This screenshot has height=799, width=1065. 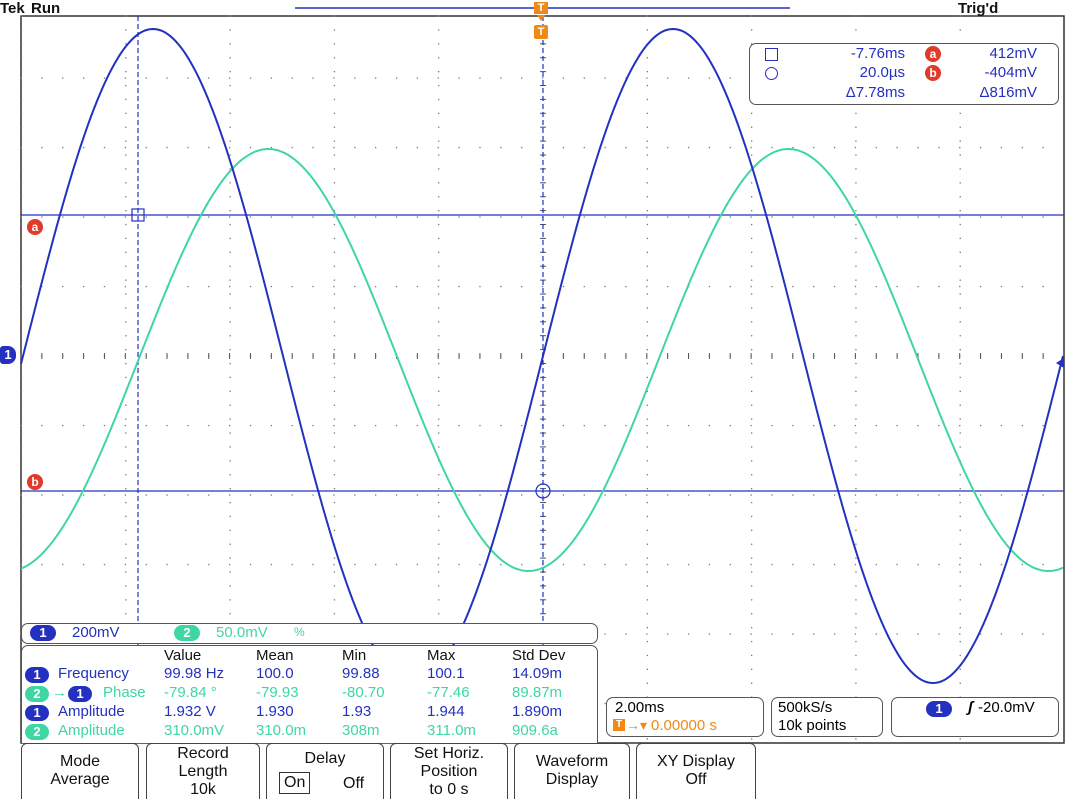 What do you see at coordinates (933, 54) in the screenshot?
I see `cursor-a-readout-icon: a` at bounding box center [933, 54].